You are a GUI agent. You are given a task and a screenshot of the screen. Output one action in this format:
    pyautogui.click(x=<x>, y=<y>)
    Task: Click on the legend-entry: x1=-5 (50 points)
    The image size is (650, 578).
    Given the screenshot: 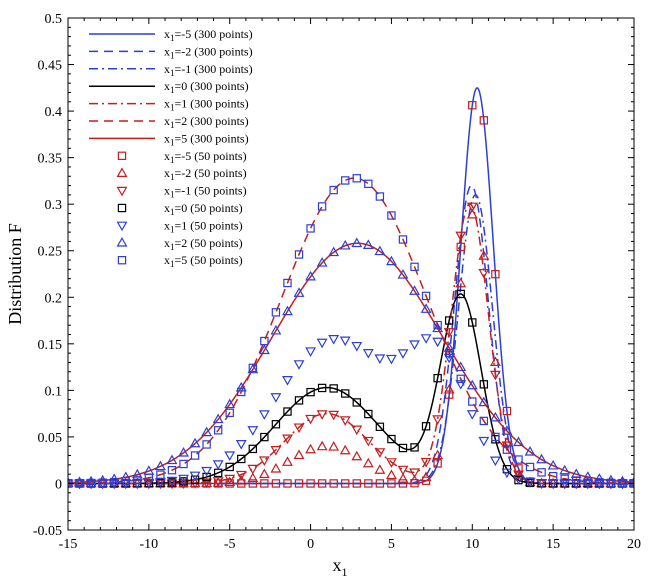 What is the action you would take?
    pyautogui.click(x=182, y=157)
    